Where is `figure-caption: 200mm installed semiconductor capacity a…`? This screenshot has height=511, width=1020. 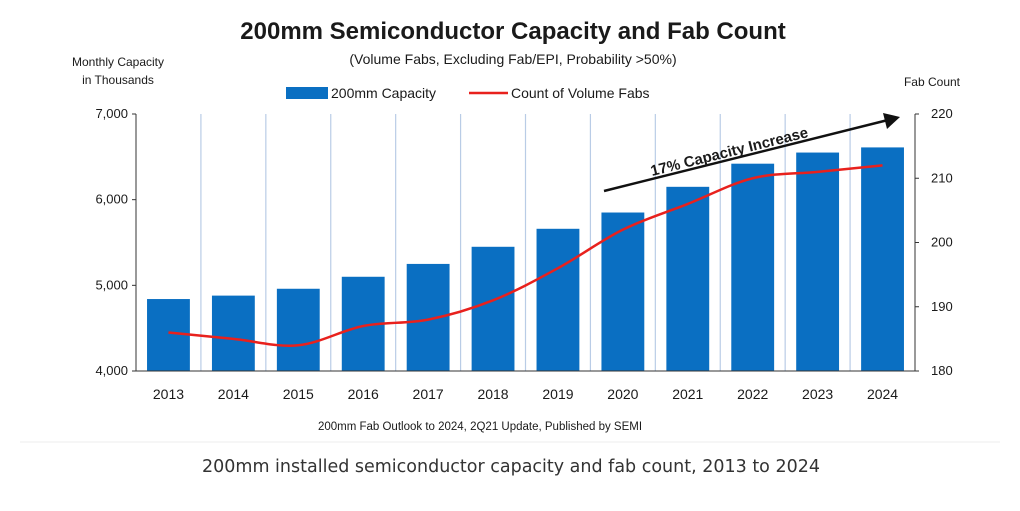 figure-caption: 200mm installed semiconductor capacity a… is located at coordinates (511, 467).